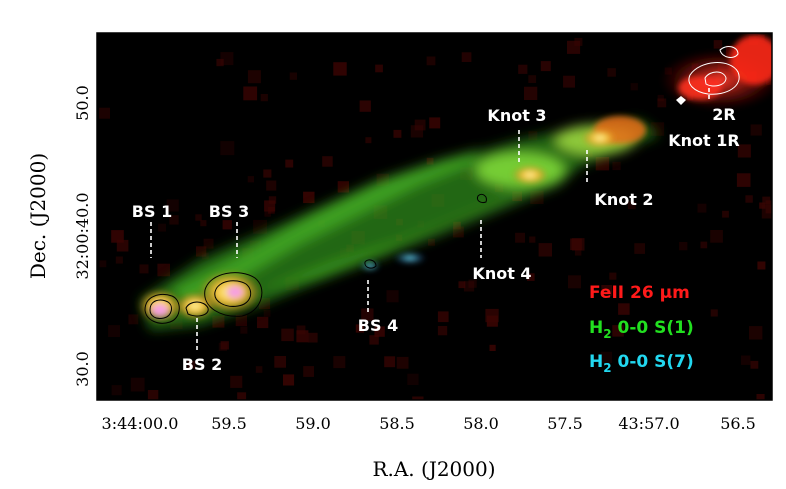 The width and height of the screenshot is (786, 489). Describe the element at coordinates (703, 140) in the screenshot. I see `label-knot-1r: Knot 1R` at that location.